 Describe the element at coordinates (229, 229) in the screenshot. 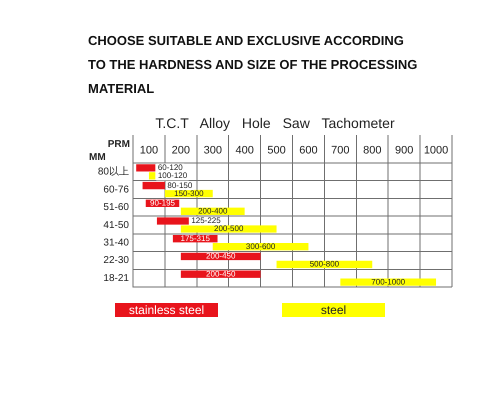

I see `data-label: 200-500` at that location.